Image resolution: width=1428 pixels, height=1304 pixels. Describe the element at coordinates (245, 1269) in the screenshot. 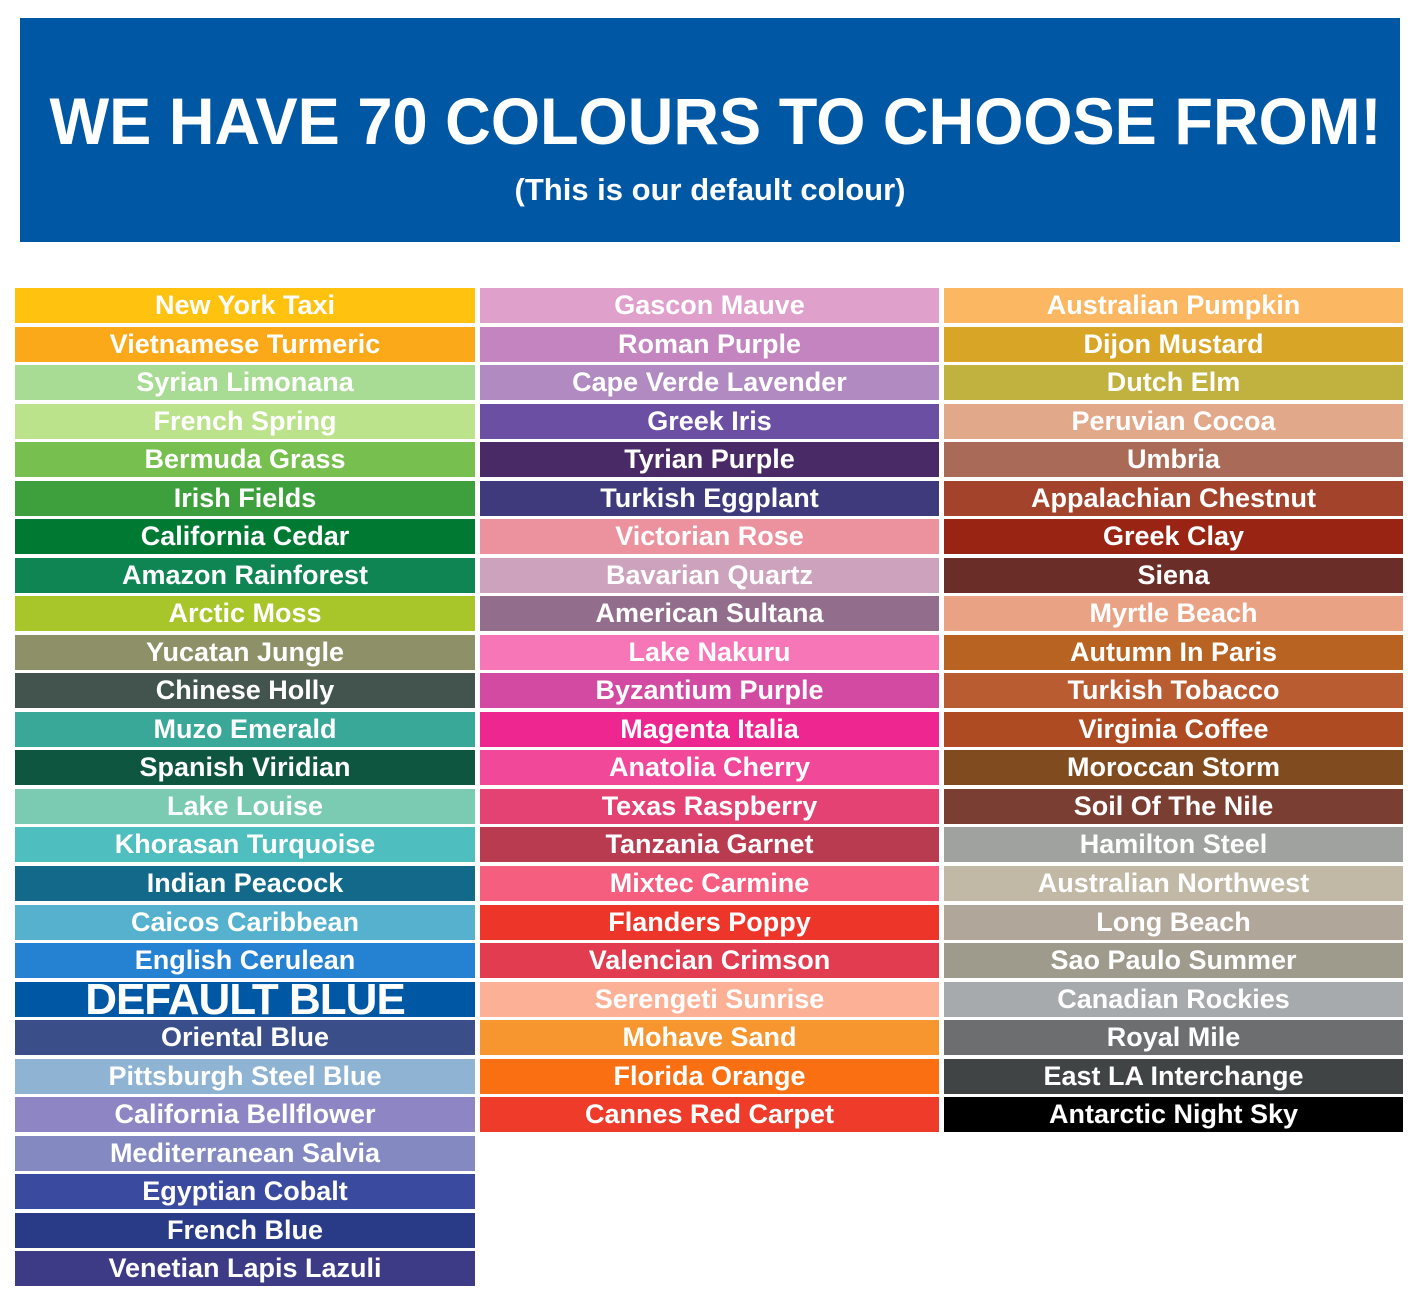

I see `colour-swatch: Venetian Lapis Lazuli` at that location.